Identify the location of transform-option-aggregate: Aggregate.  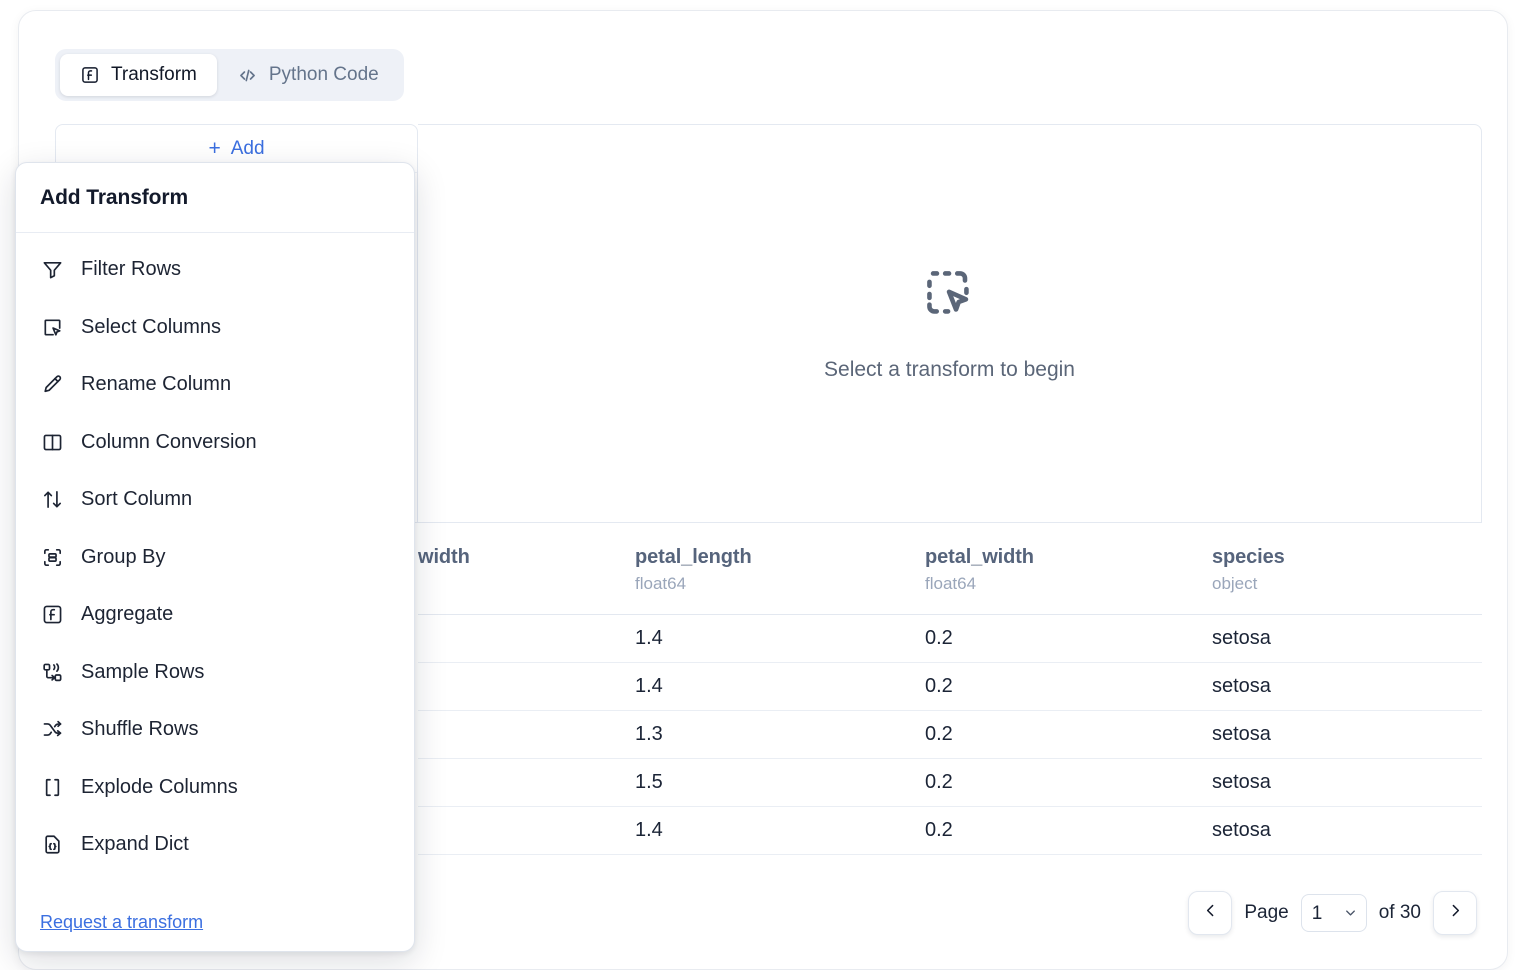
(215, 615).